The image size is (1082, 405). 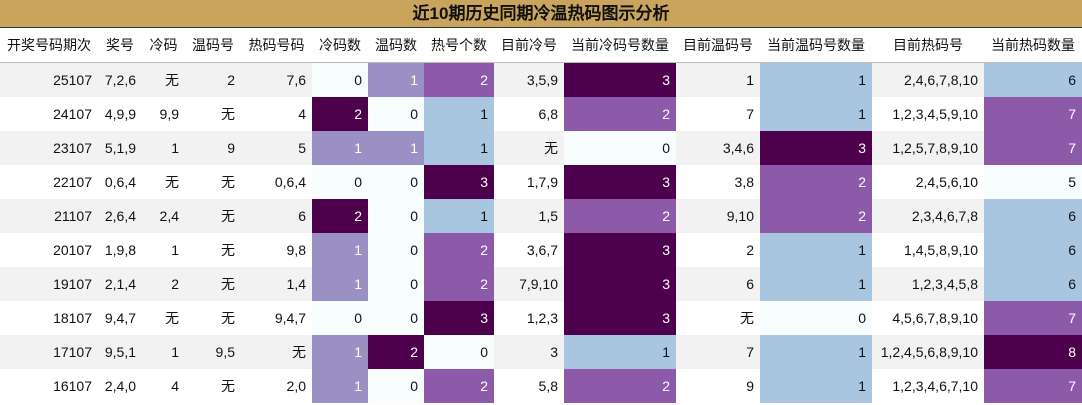 What do you see at coordinates (529, 386) in the screenshot?
I see `table-cell: 5,8` at bounding box center [529, 386].